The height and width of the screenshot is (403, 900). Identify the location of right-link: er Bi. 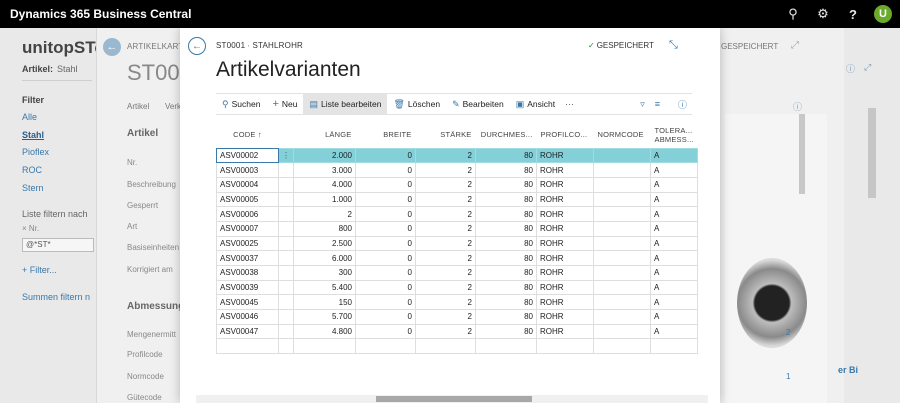
(848, 370).